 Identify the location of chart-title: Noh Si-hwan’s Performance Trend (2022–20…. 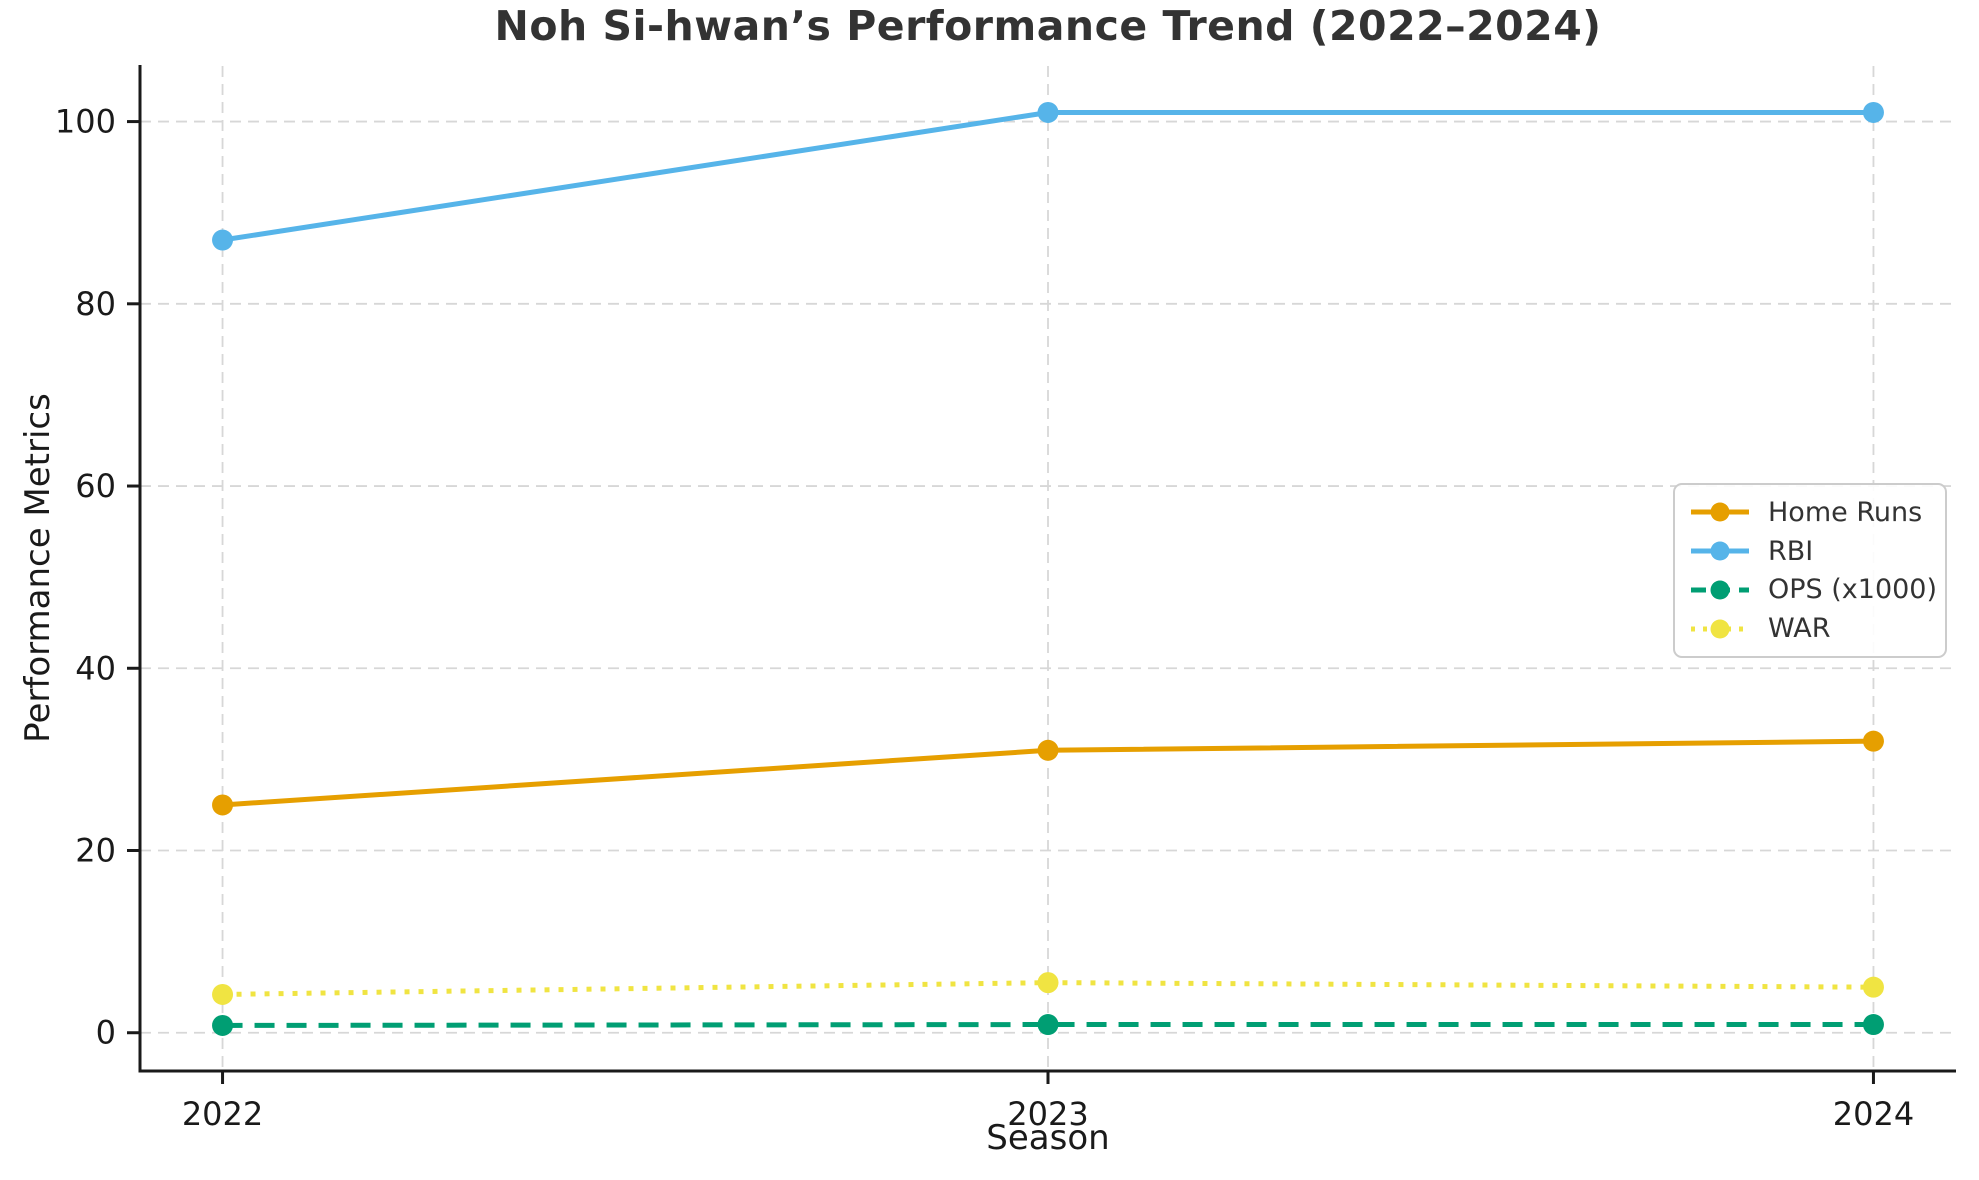
(1048, 26).